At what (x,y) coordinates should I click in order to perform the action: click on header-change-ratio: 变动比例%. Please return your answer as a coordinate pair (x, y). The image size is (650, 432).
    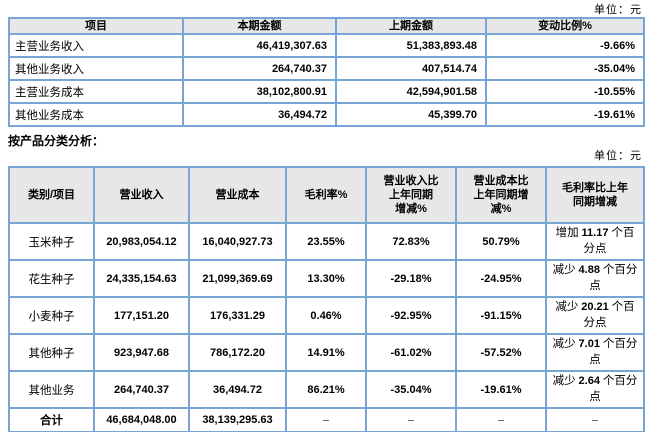
    Looking at the image, I should click on (565, 26).